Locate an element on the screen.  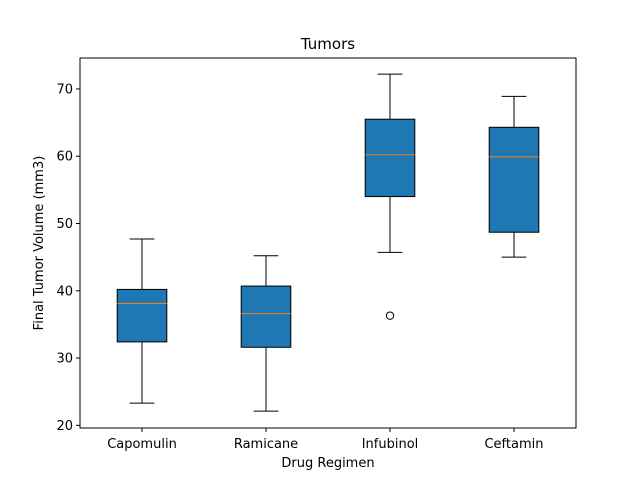
y-axis-ticks: 20 30 40 50 60 70 is located at coordinates (68, 258).